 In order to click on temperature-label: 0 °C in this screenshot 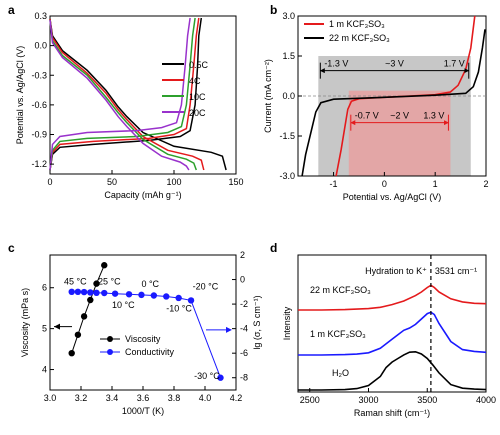, I will do `click(150, 284)`.